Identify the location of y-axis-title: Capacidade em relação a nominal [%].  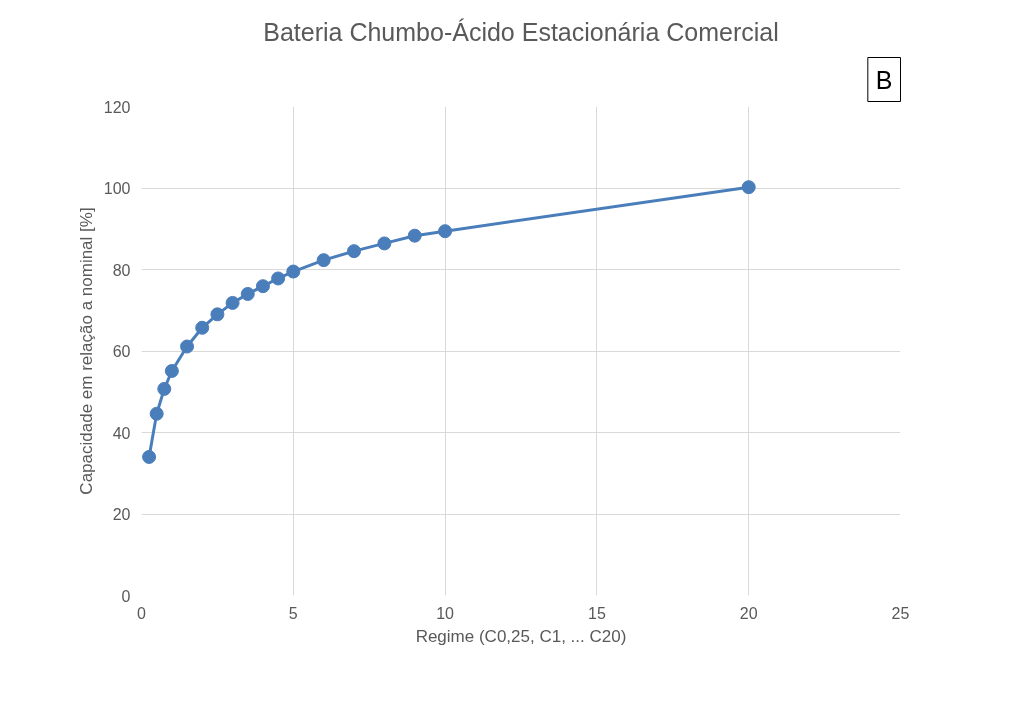
(86, 351).